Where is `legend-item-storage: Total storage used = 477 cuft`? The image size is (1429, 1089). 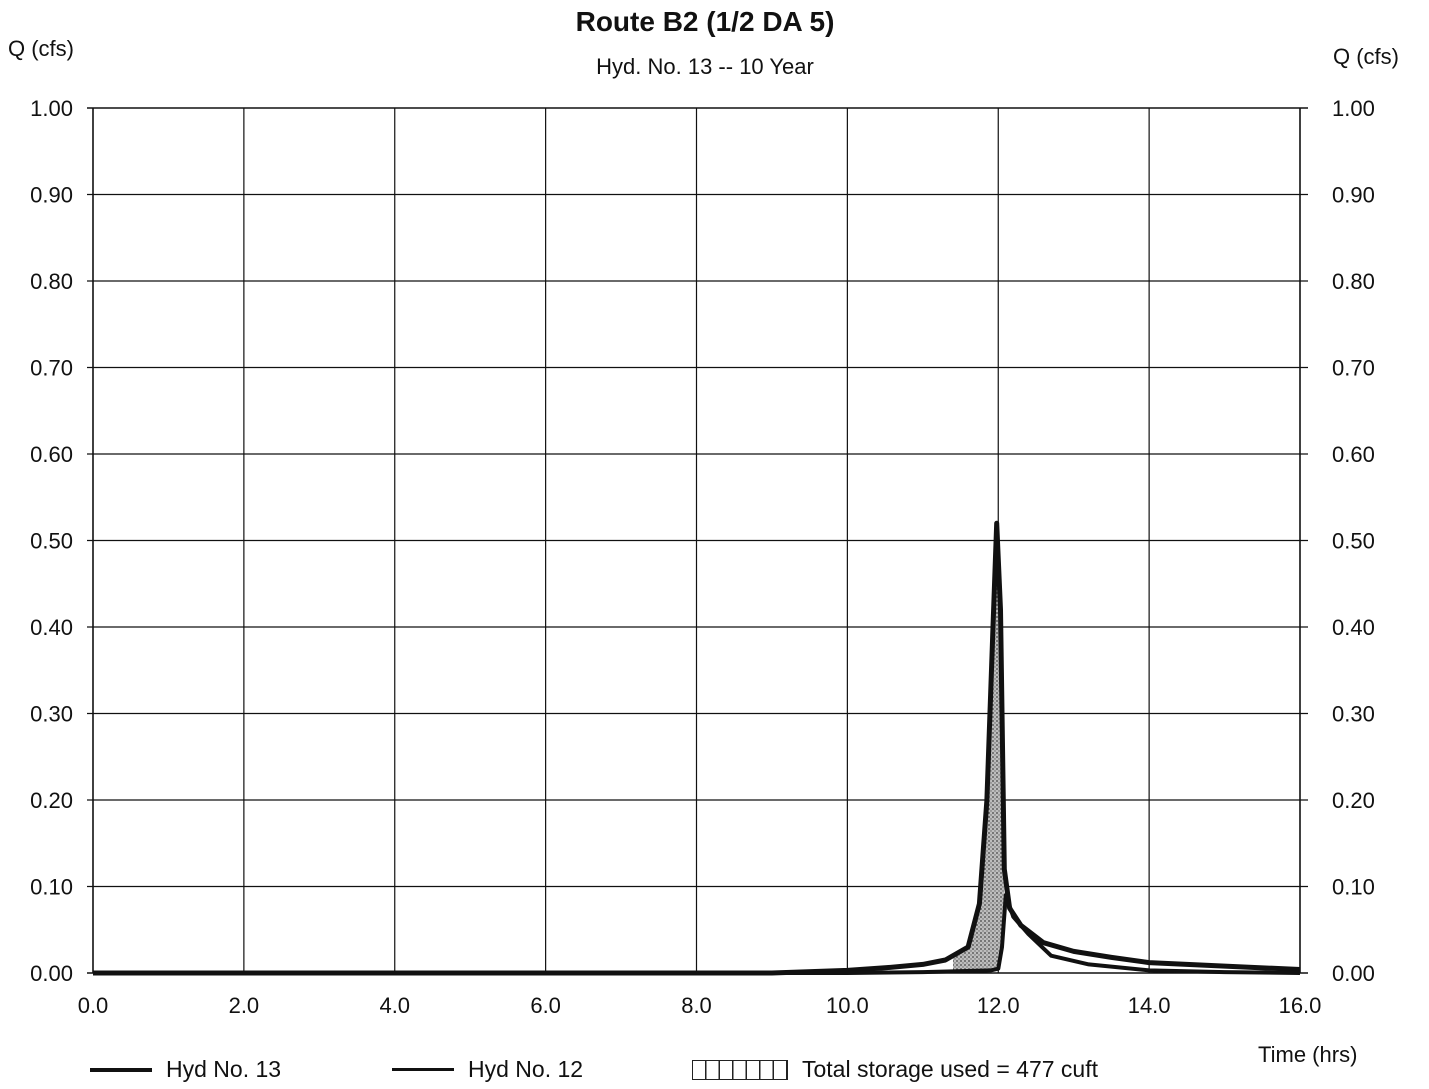
legend-item-storage: Total storage used = 477 cuft is located at coordinates (895, 1069).